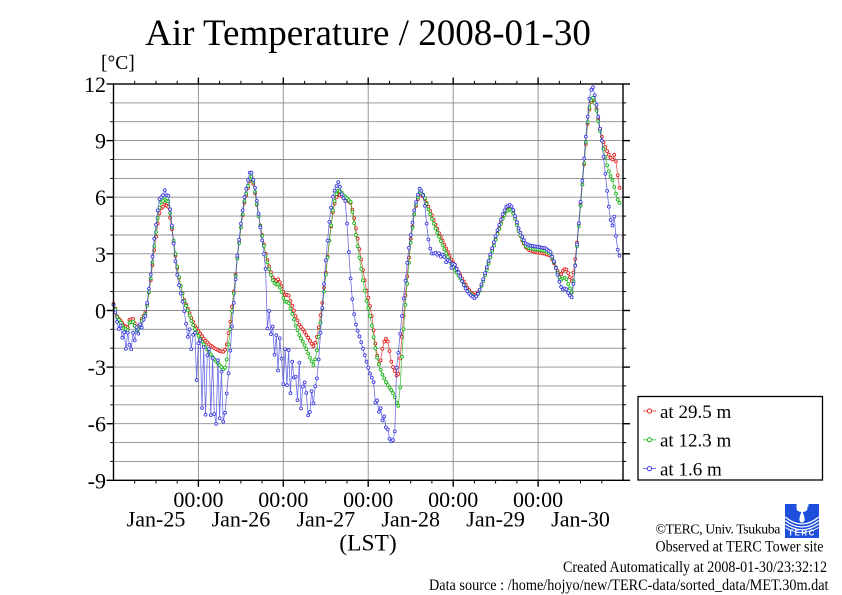 The width and height of the screenshot is (842, 595). Describe the element at coordinates (97, 480) in the screenshot. I see `svg-text: -9` at that location.